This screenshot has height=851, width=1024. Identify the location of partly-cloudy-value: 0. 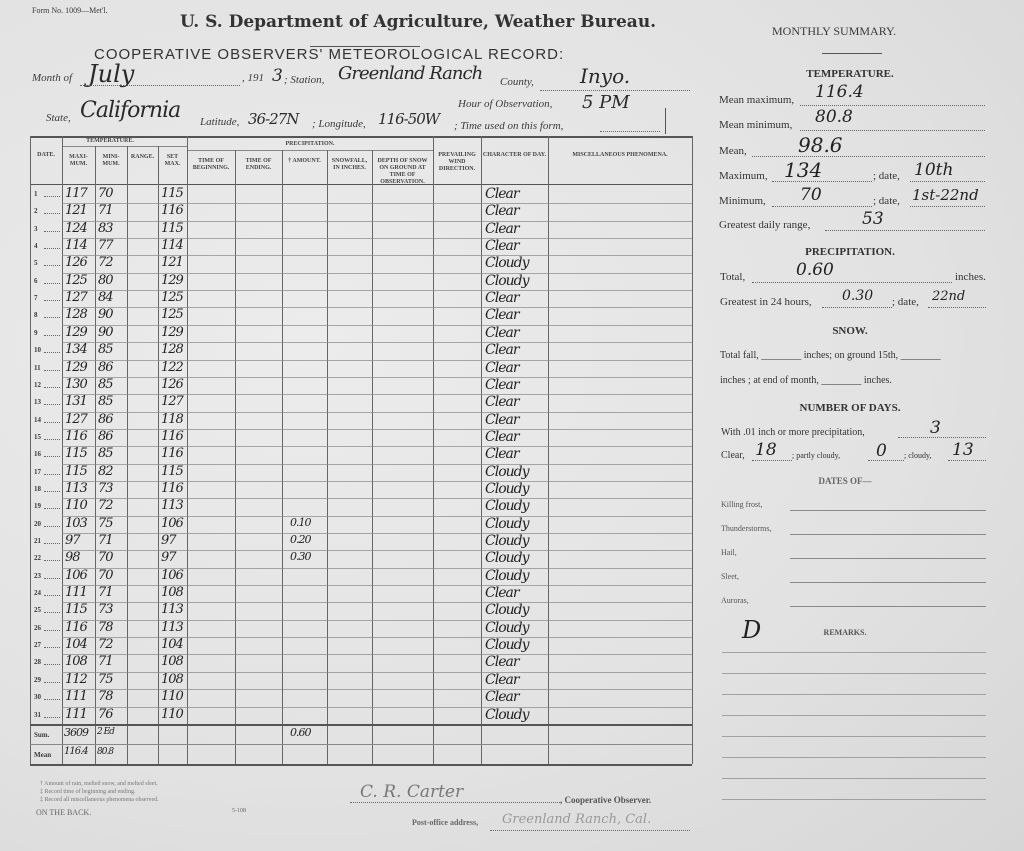
(881, 451).